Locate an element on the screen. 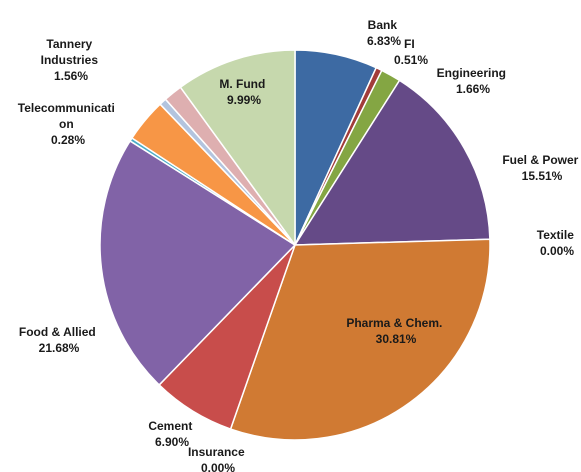 This screenshot has width=581, height=472. label-telecommunication: Telecommunicati on 0.28% is located at coordinates (68, 124).